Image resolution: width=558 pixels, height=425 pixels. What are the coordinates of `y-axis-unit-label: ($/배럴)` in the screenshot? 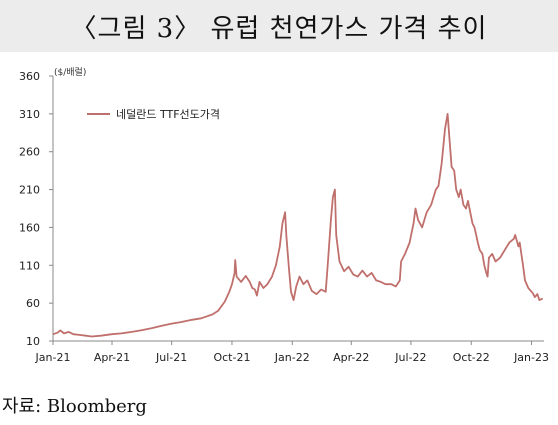 It's located at (70, 72).